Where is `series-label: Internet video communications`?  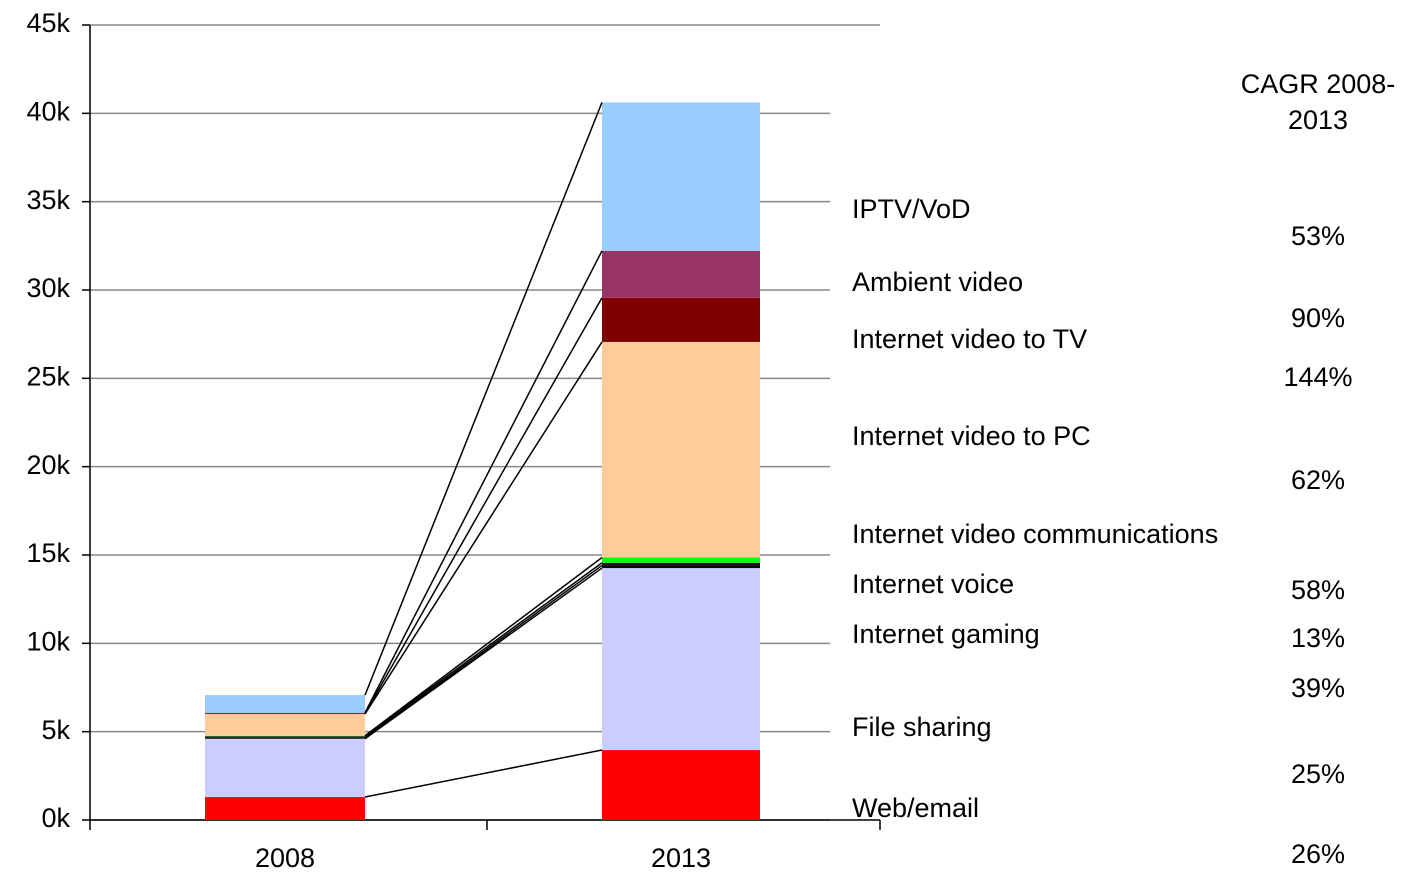 series-label: Internet video communications is located at coordinates (1035, 534).